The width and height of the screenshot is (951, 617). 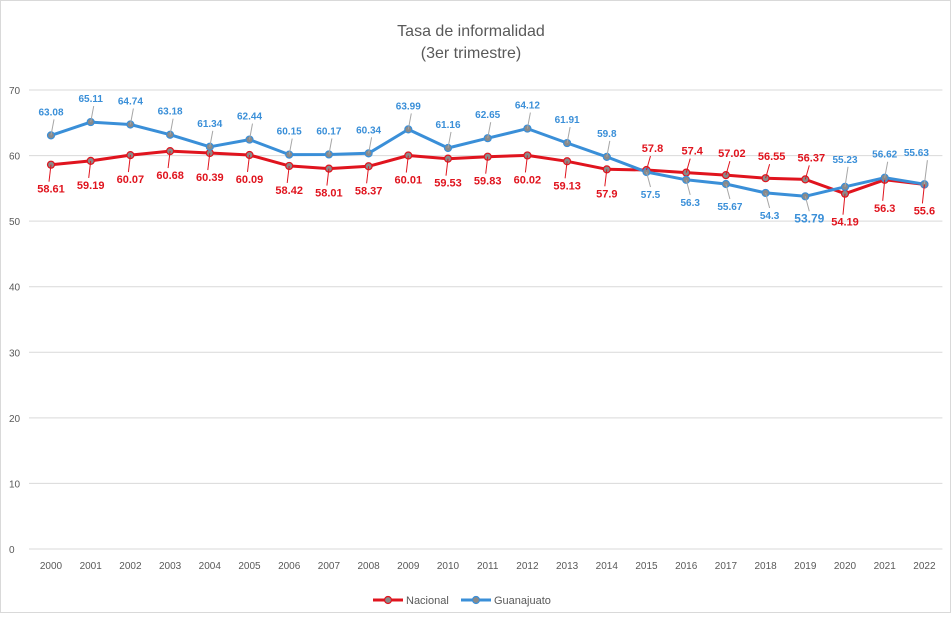 What do you see at coordinates (527, 106) in the screenshot?
I see `data-label-guanajuato: 64.12` at bounding box center [527, 106].